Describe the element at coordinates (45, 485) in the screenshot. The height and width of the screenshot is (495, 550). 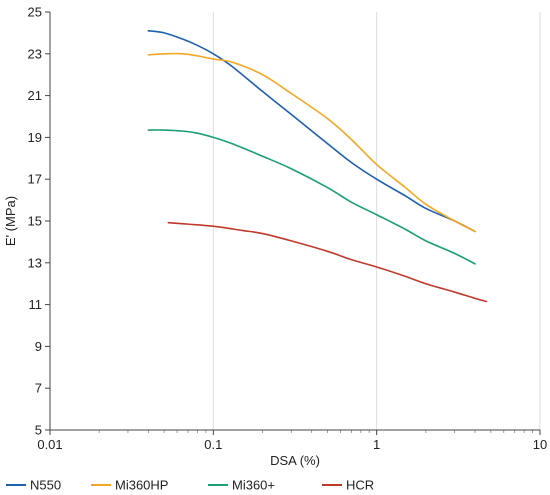
I see `legend-label: N550` at that location.